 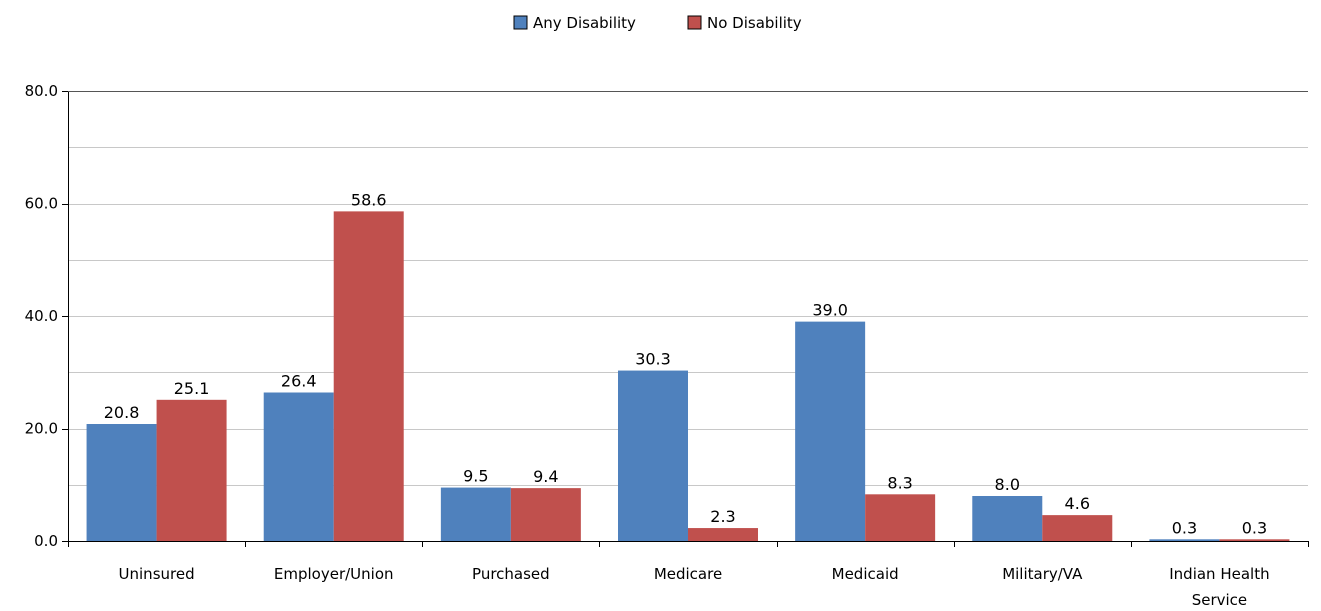 What do you see at coordinates (865, 574) in the screenshot?
I see `category-label: Medicaid` at bounding box center [865, 574].